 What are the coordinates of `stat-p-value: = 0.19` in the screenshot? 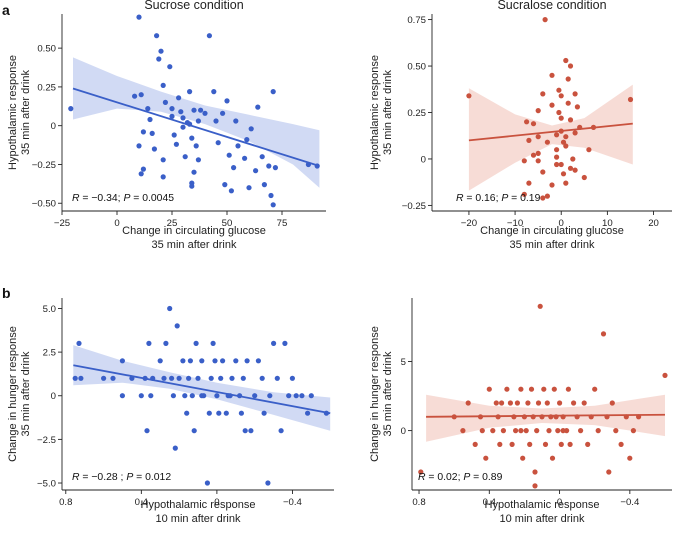 It's located at (524, 198).